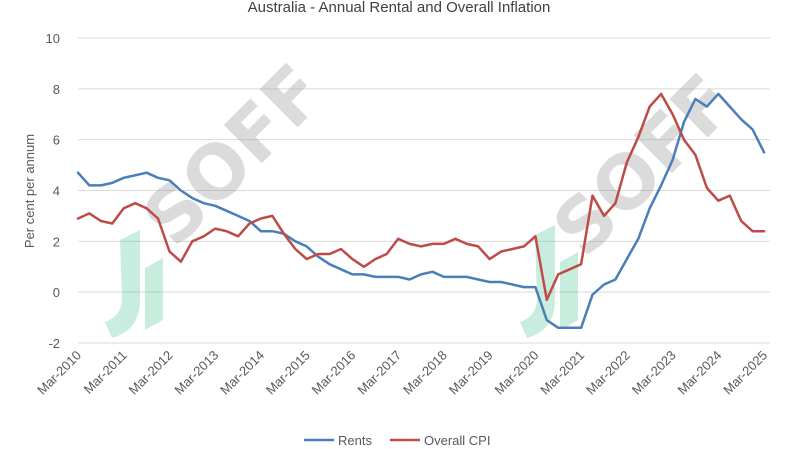 The image size is (800, 449). I want to click on x-tick-label: Mar-2018, so click(425, 373).